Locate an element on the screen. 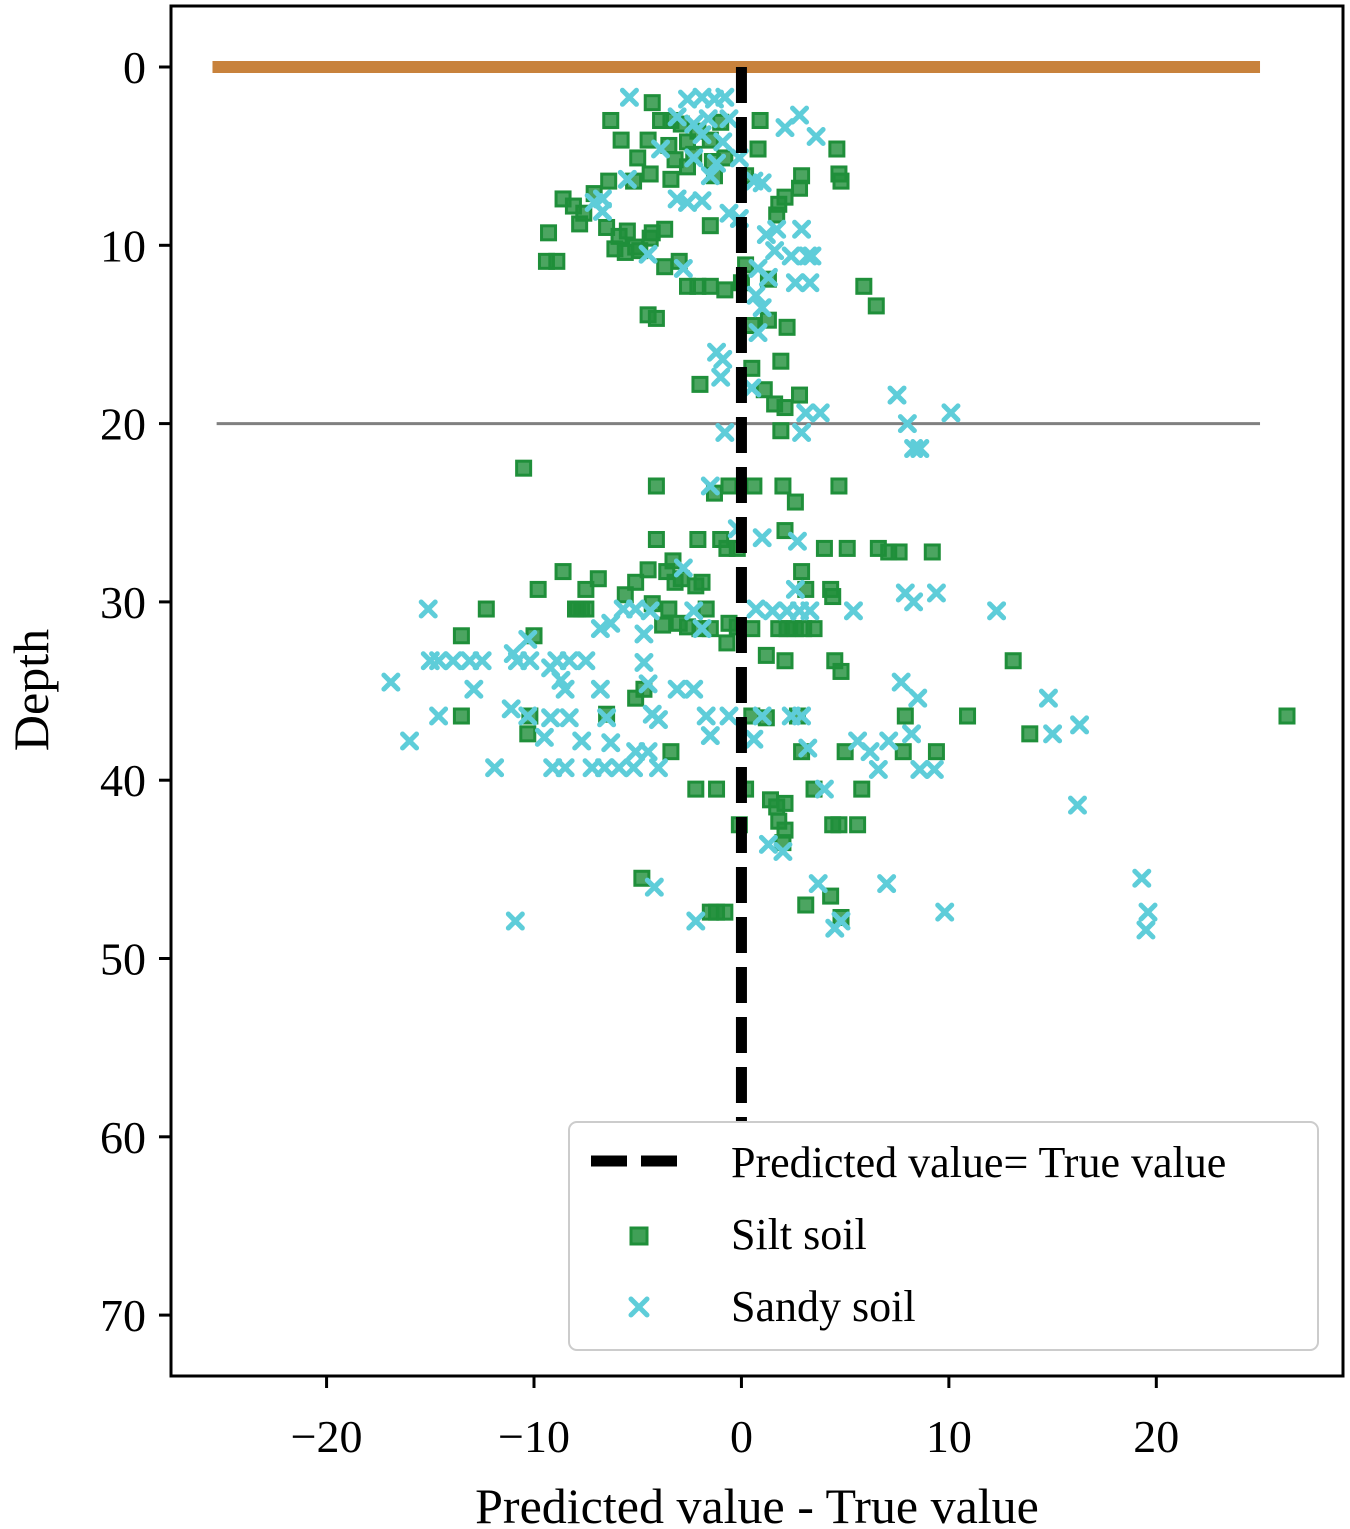  y-tick-label: 70 is located at coordinates (123, 1315).